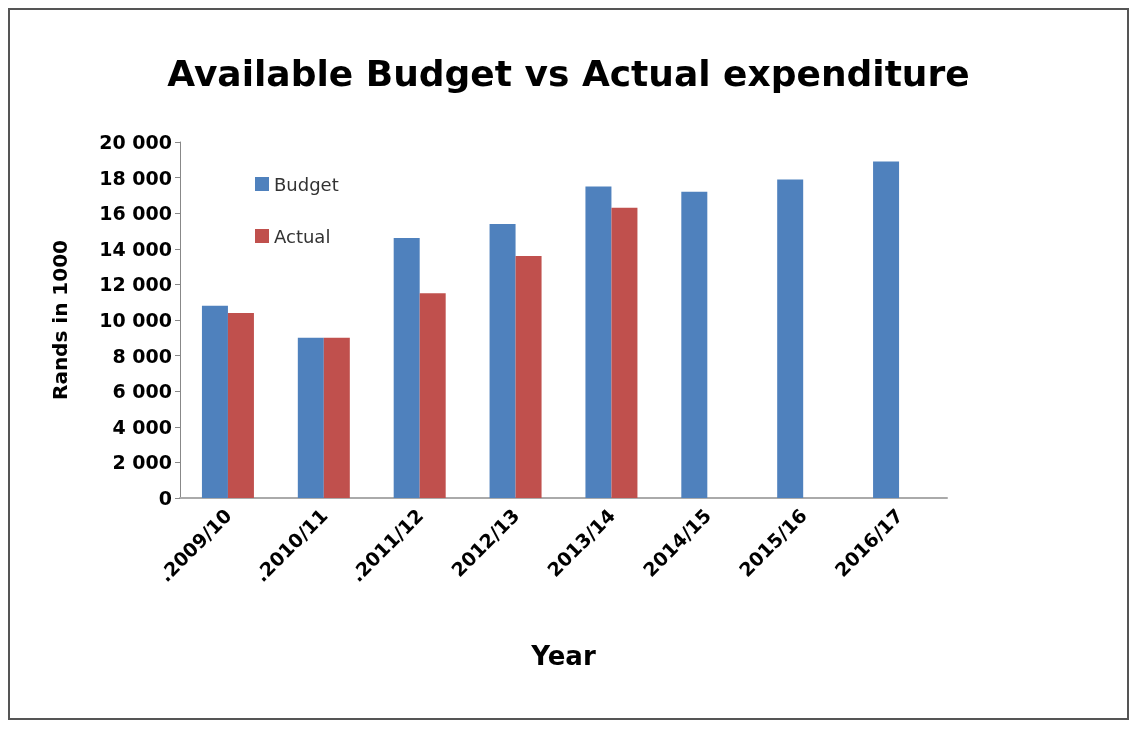 Image resolution: width=1139 pixels, height=730 pixels. Describe the element at coordinates (302, 236) in the screenshot. I see `legend-label: Actual` at that location.